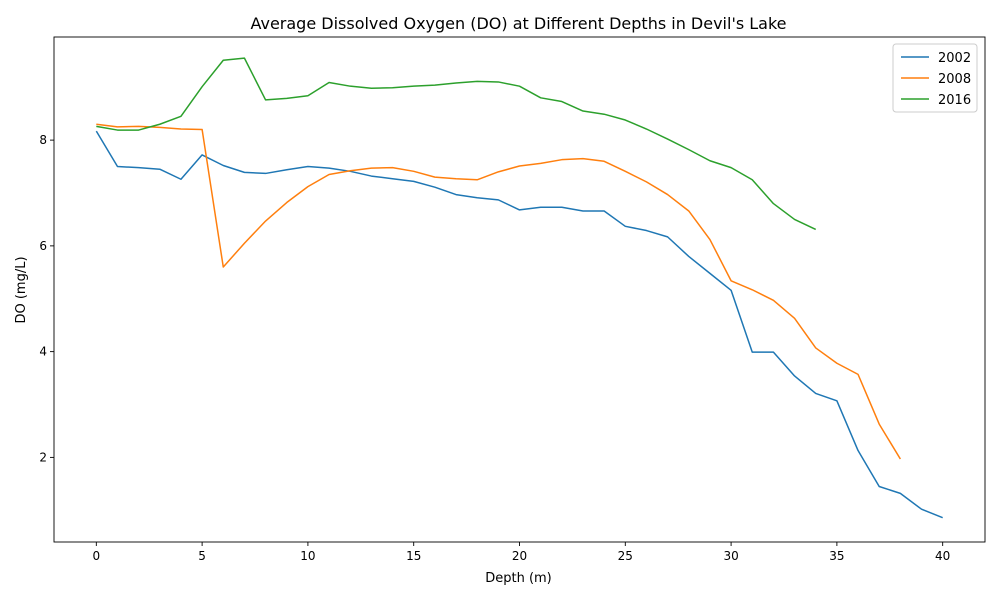 This screenshot has width=1000, height=604. What do you see at coordinates (96, 556) in the screenshot?
I see `x-tick-label: 0` at bounding box center [96, 556].